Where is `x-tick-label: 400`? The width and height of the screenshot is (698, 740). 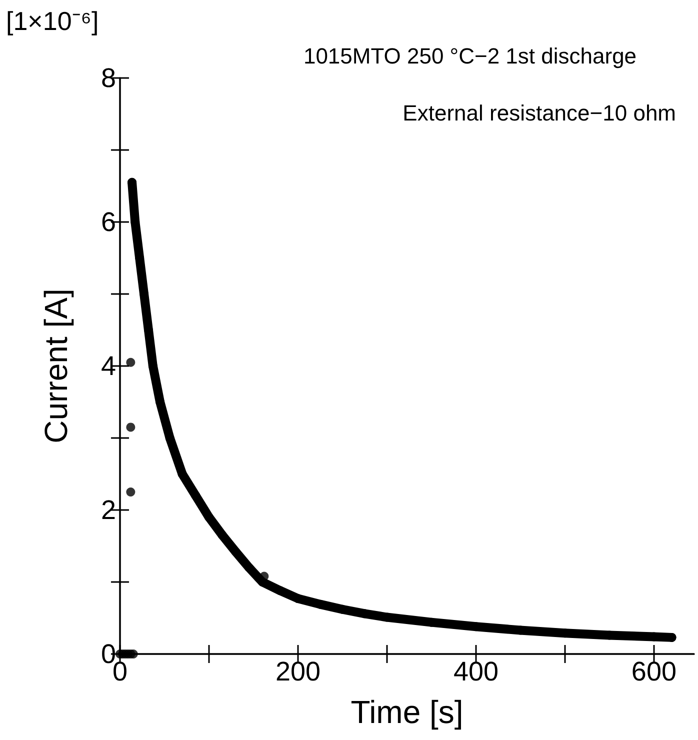 x-tick-label: 400 is located at coordinates (475, 671).